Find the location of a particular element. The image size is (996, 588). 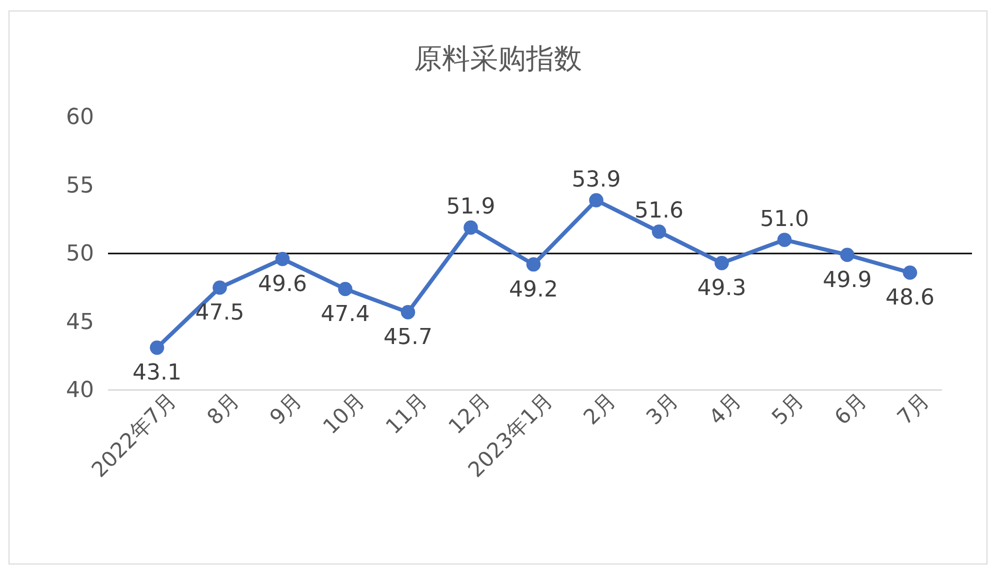

text: 45.7 is located at coordinates (408, 337).